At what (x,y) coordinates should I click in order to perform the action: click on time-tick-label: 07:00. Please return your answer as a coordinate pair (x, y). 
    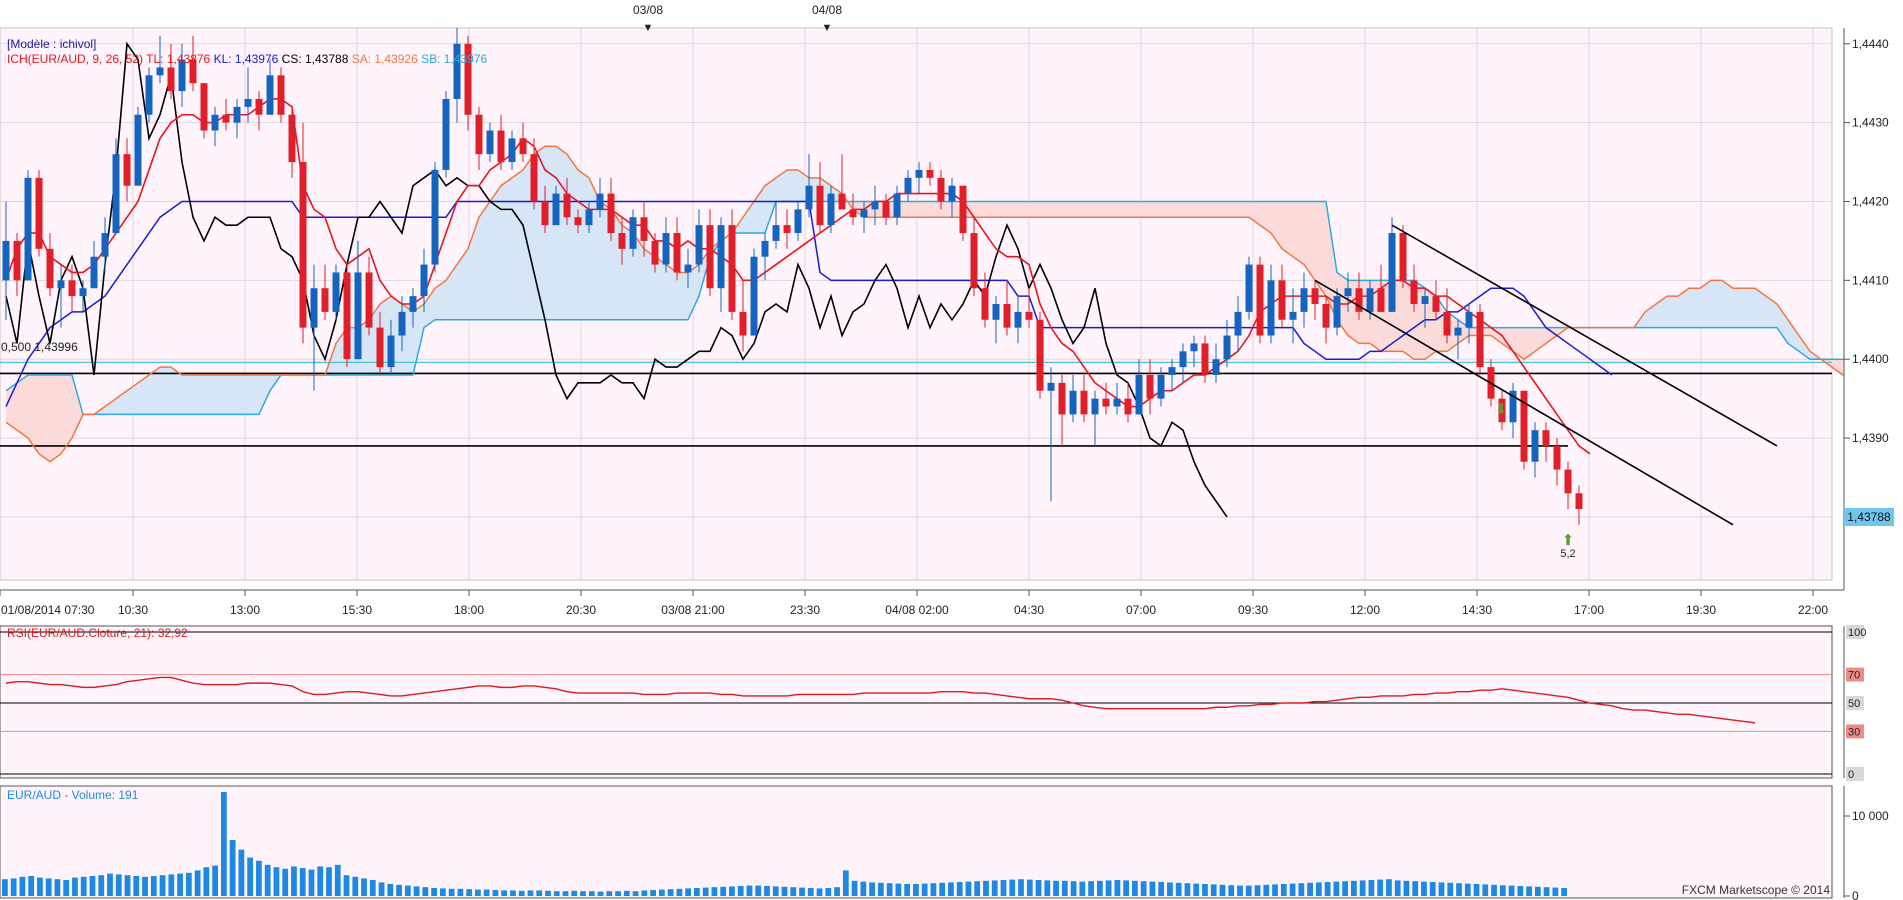
    Looking at the image, I should click on (1141, 610).